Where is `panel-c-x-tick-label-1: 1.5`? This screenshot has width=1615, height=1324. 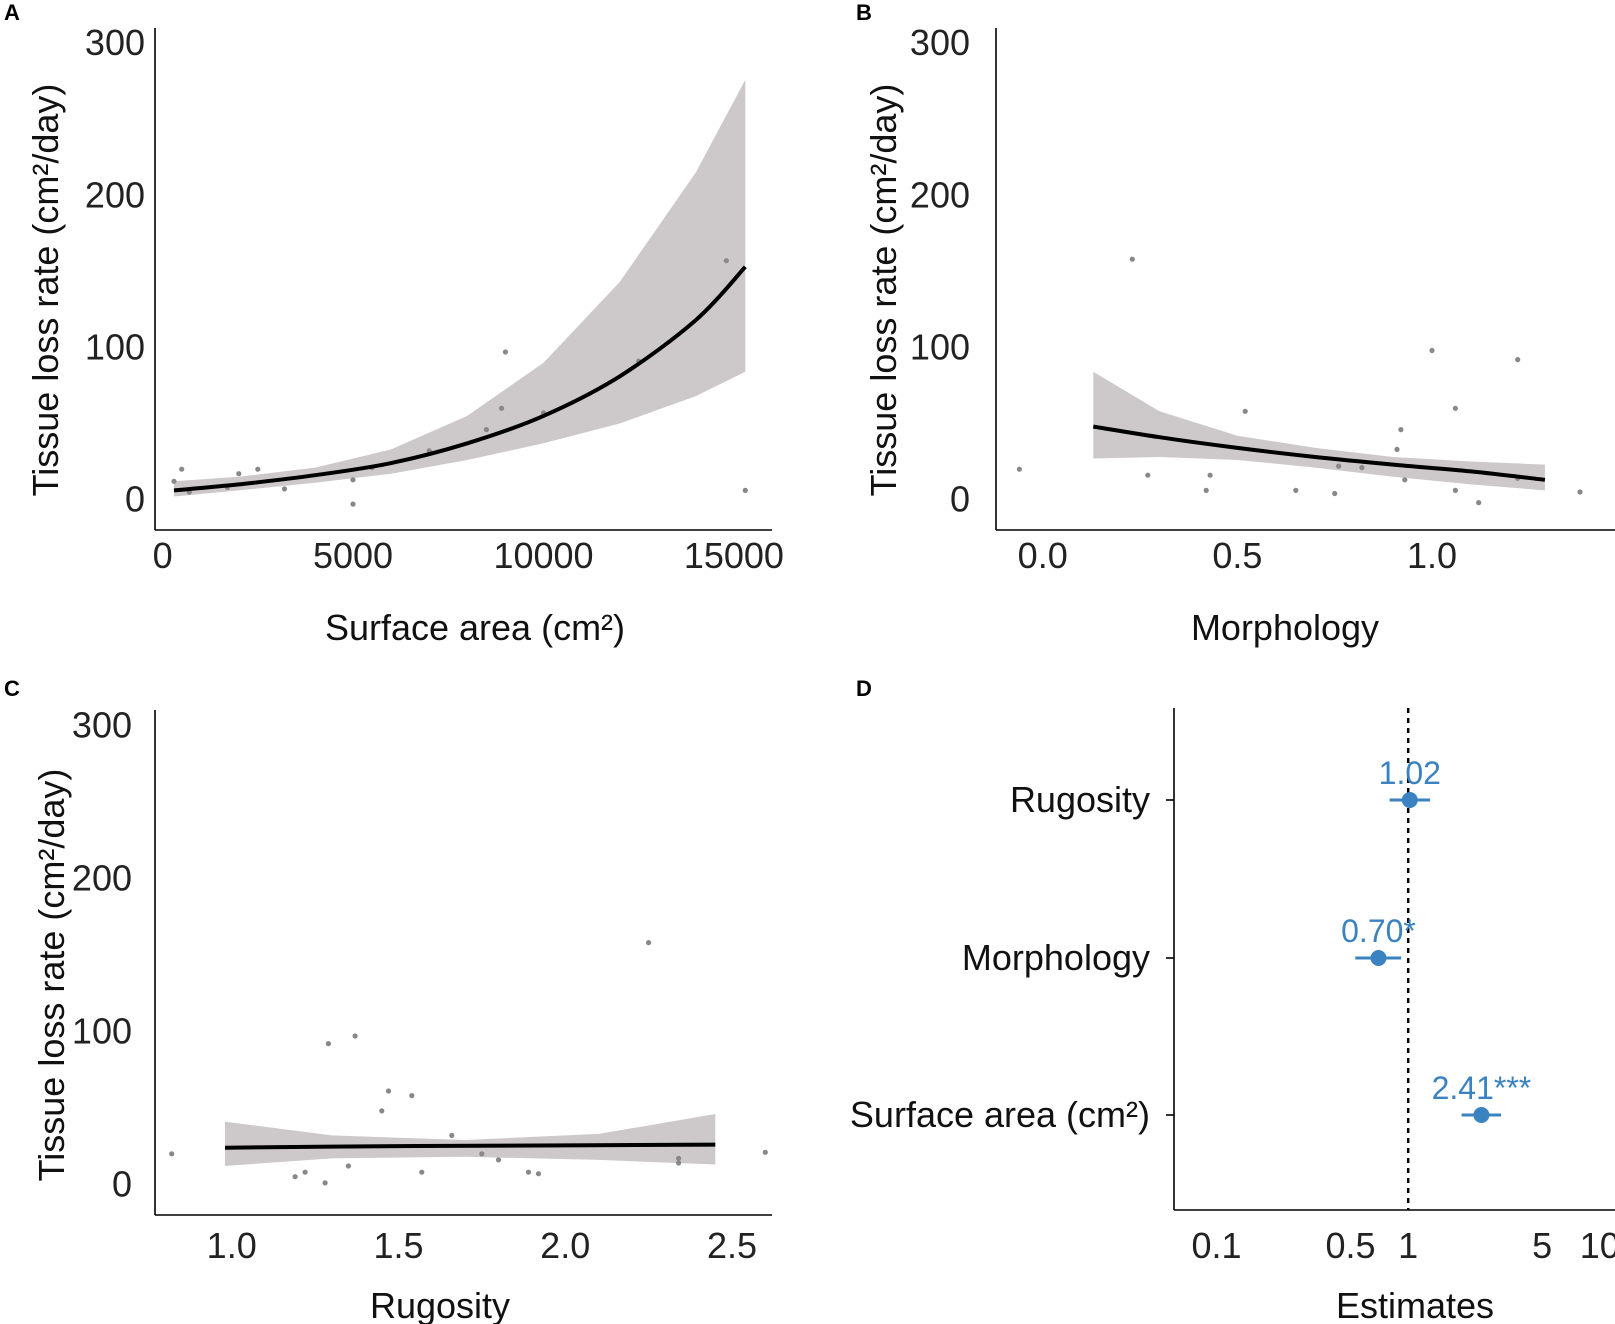 panel-c-x-tick-label-1: 1.5 is located at coordinates (398, 1245).